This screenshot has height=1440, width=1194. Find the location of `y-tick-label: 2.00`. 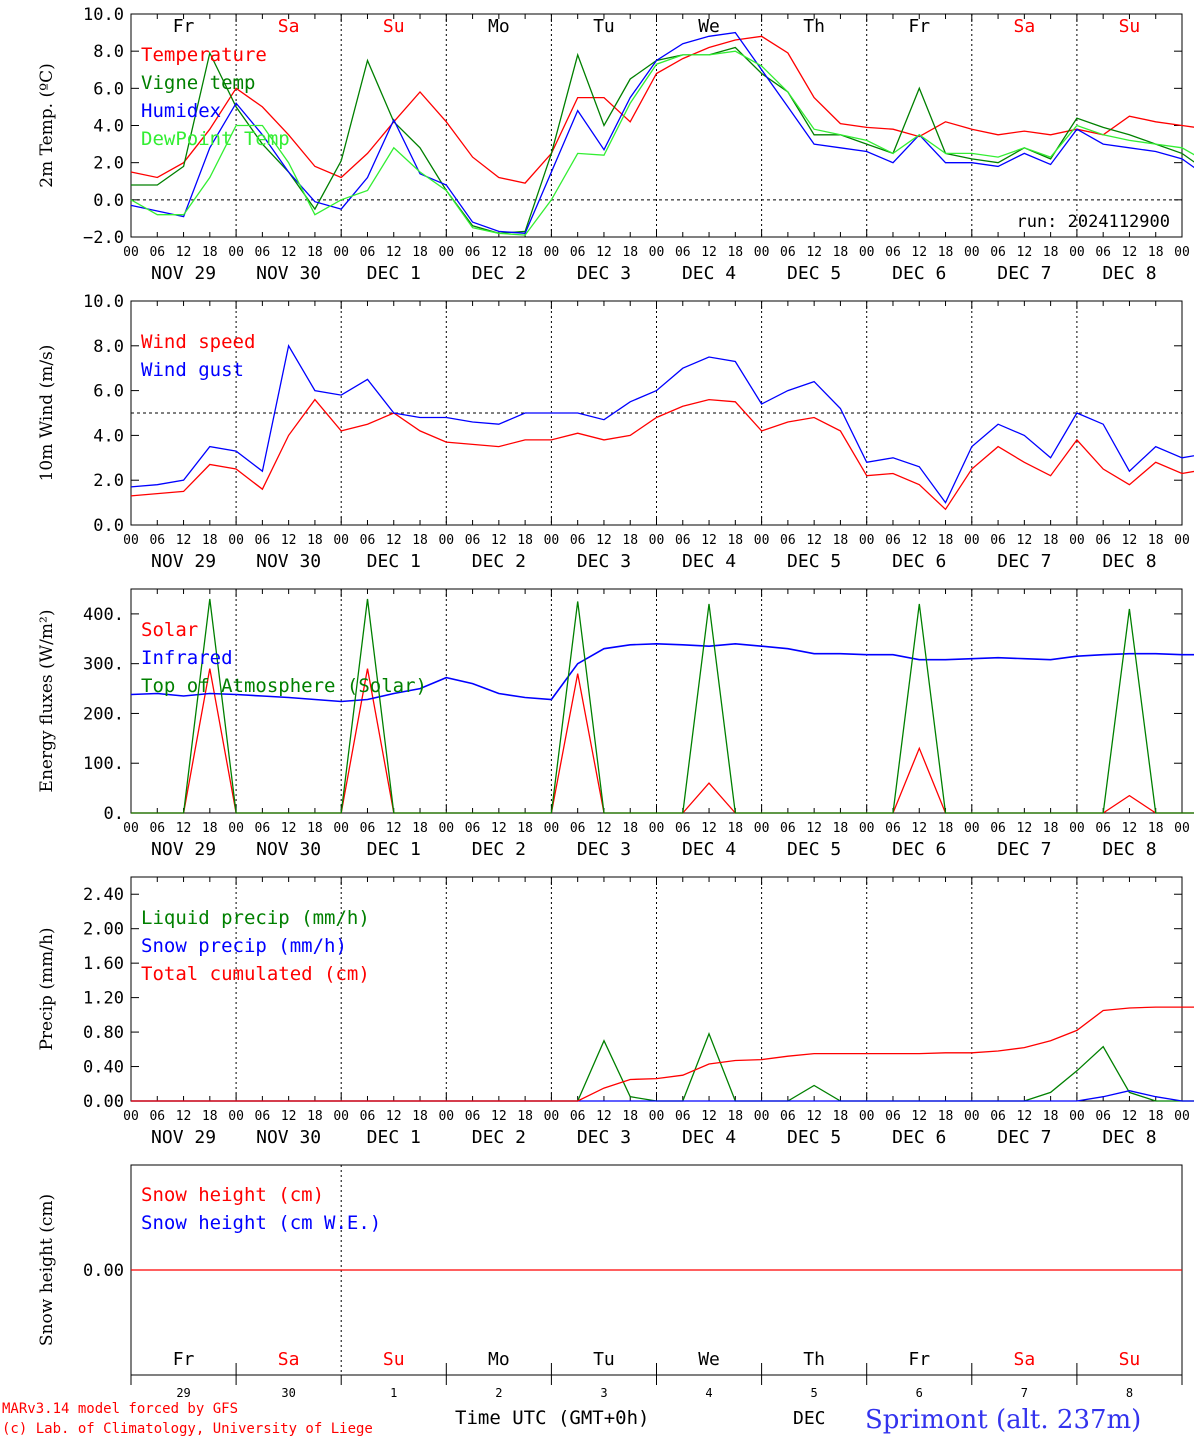

y-tick-label: 2.00 is located at coordinates (103, 930).